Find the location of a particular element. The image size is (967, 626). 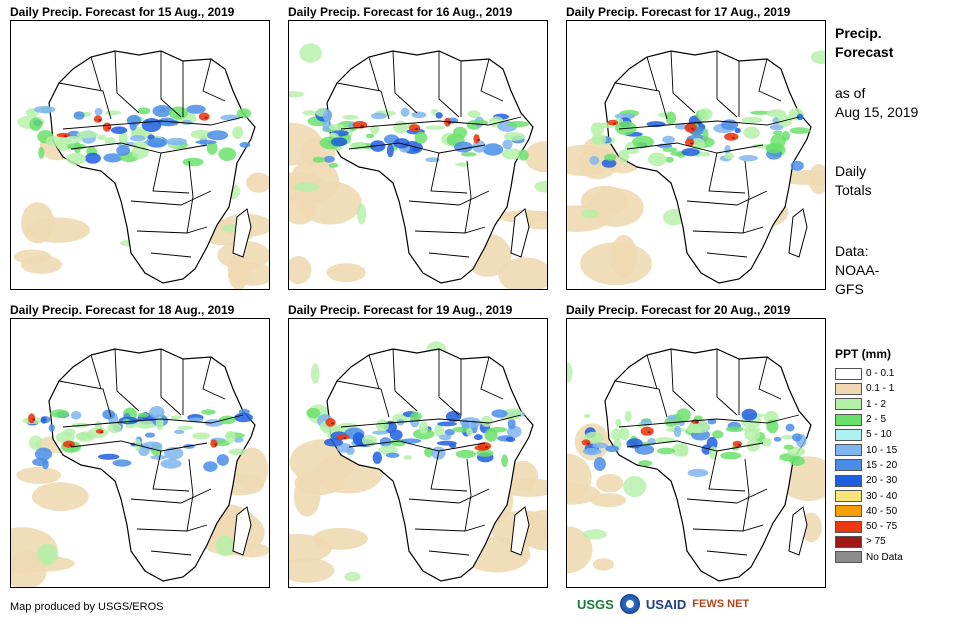

data-label: Data: is located at coordinates (852, 251).